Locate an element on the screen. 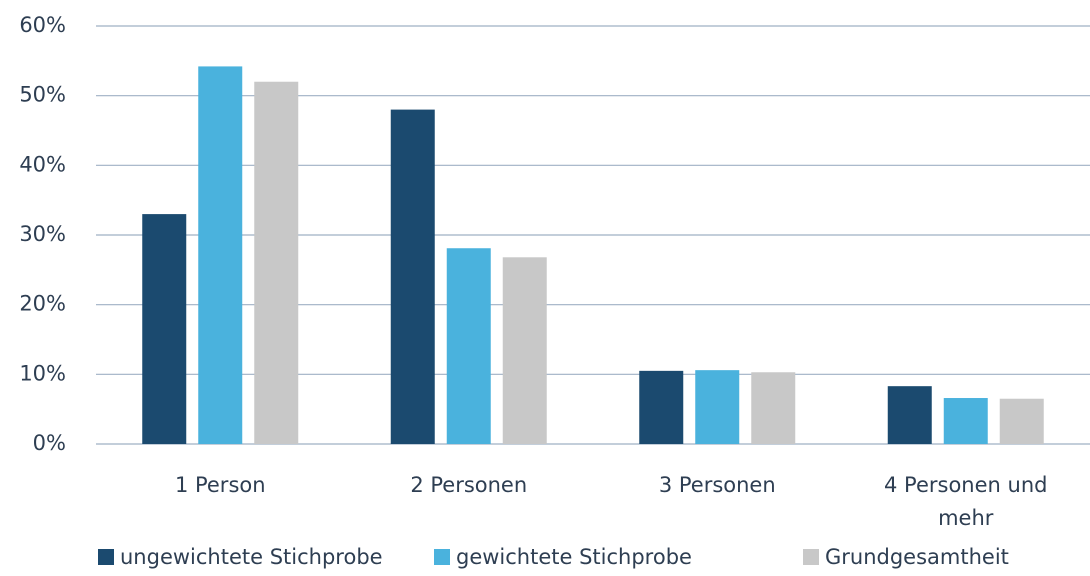  y-tick-label: 0% is located at coordinates (49, 443).